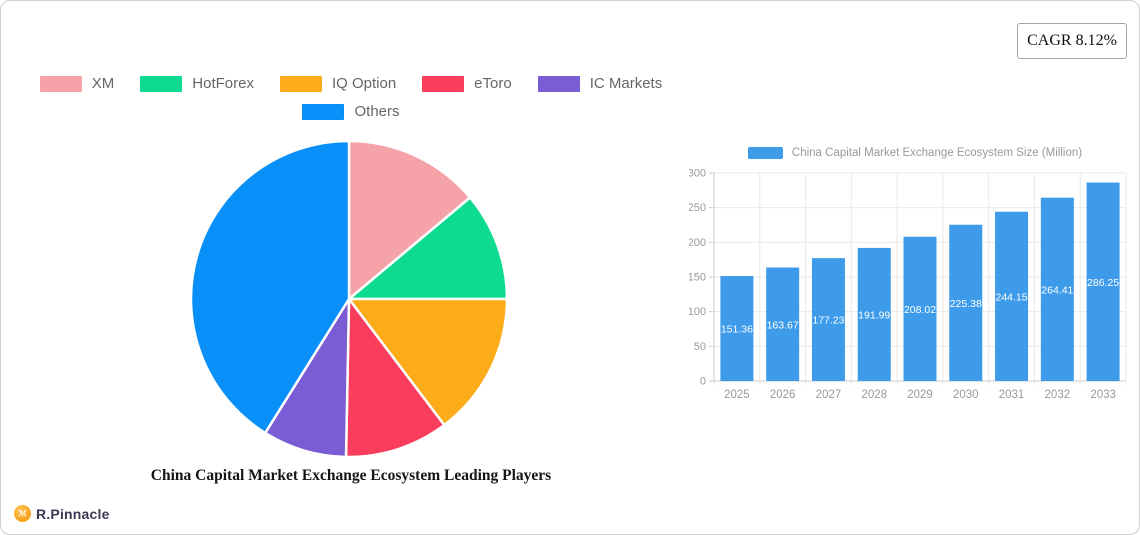 Image resolution: width=1140 pixels, height=535 pixels. I want to click on bar-2025, so click(737, 328).